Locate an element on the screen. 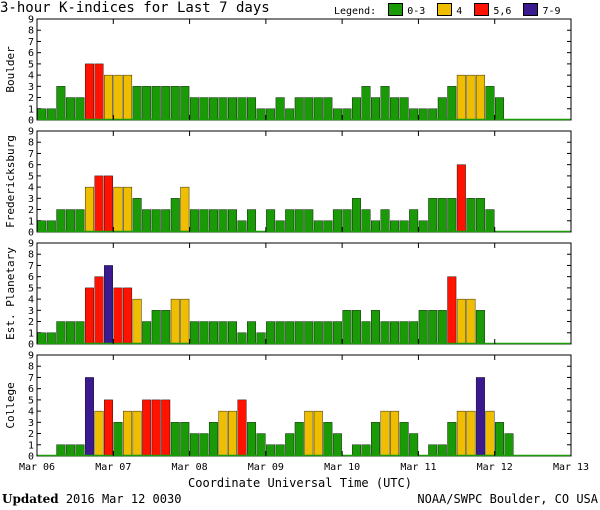 Image resolution: width=600 pixels, height=510 pixels. legend-item-5-6: 5,6 is located at coordinates (502, 11).